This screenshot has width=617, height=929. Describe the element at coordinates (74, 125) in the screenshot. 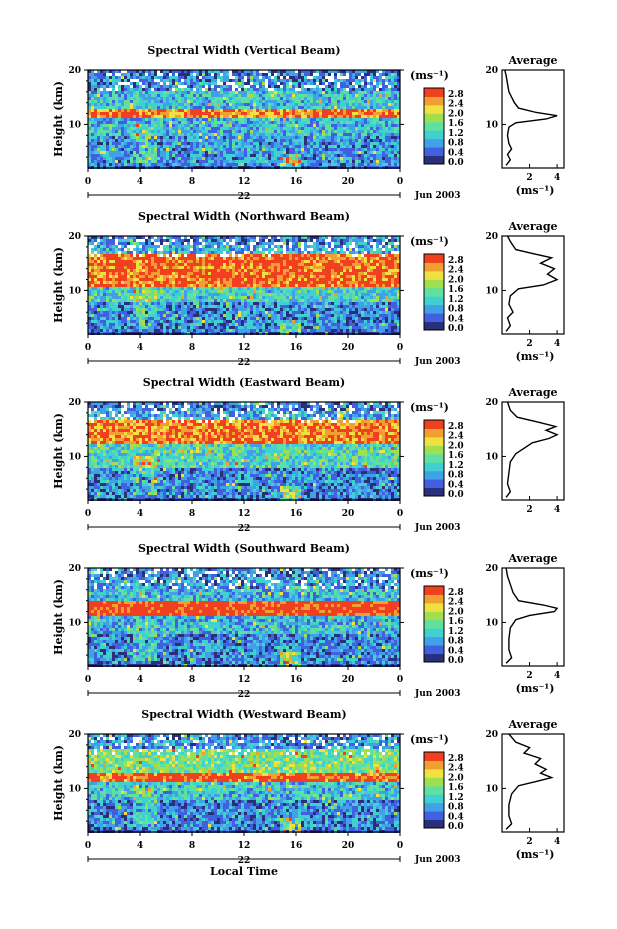

I see `y-tick-label: 10` at that location.